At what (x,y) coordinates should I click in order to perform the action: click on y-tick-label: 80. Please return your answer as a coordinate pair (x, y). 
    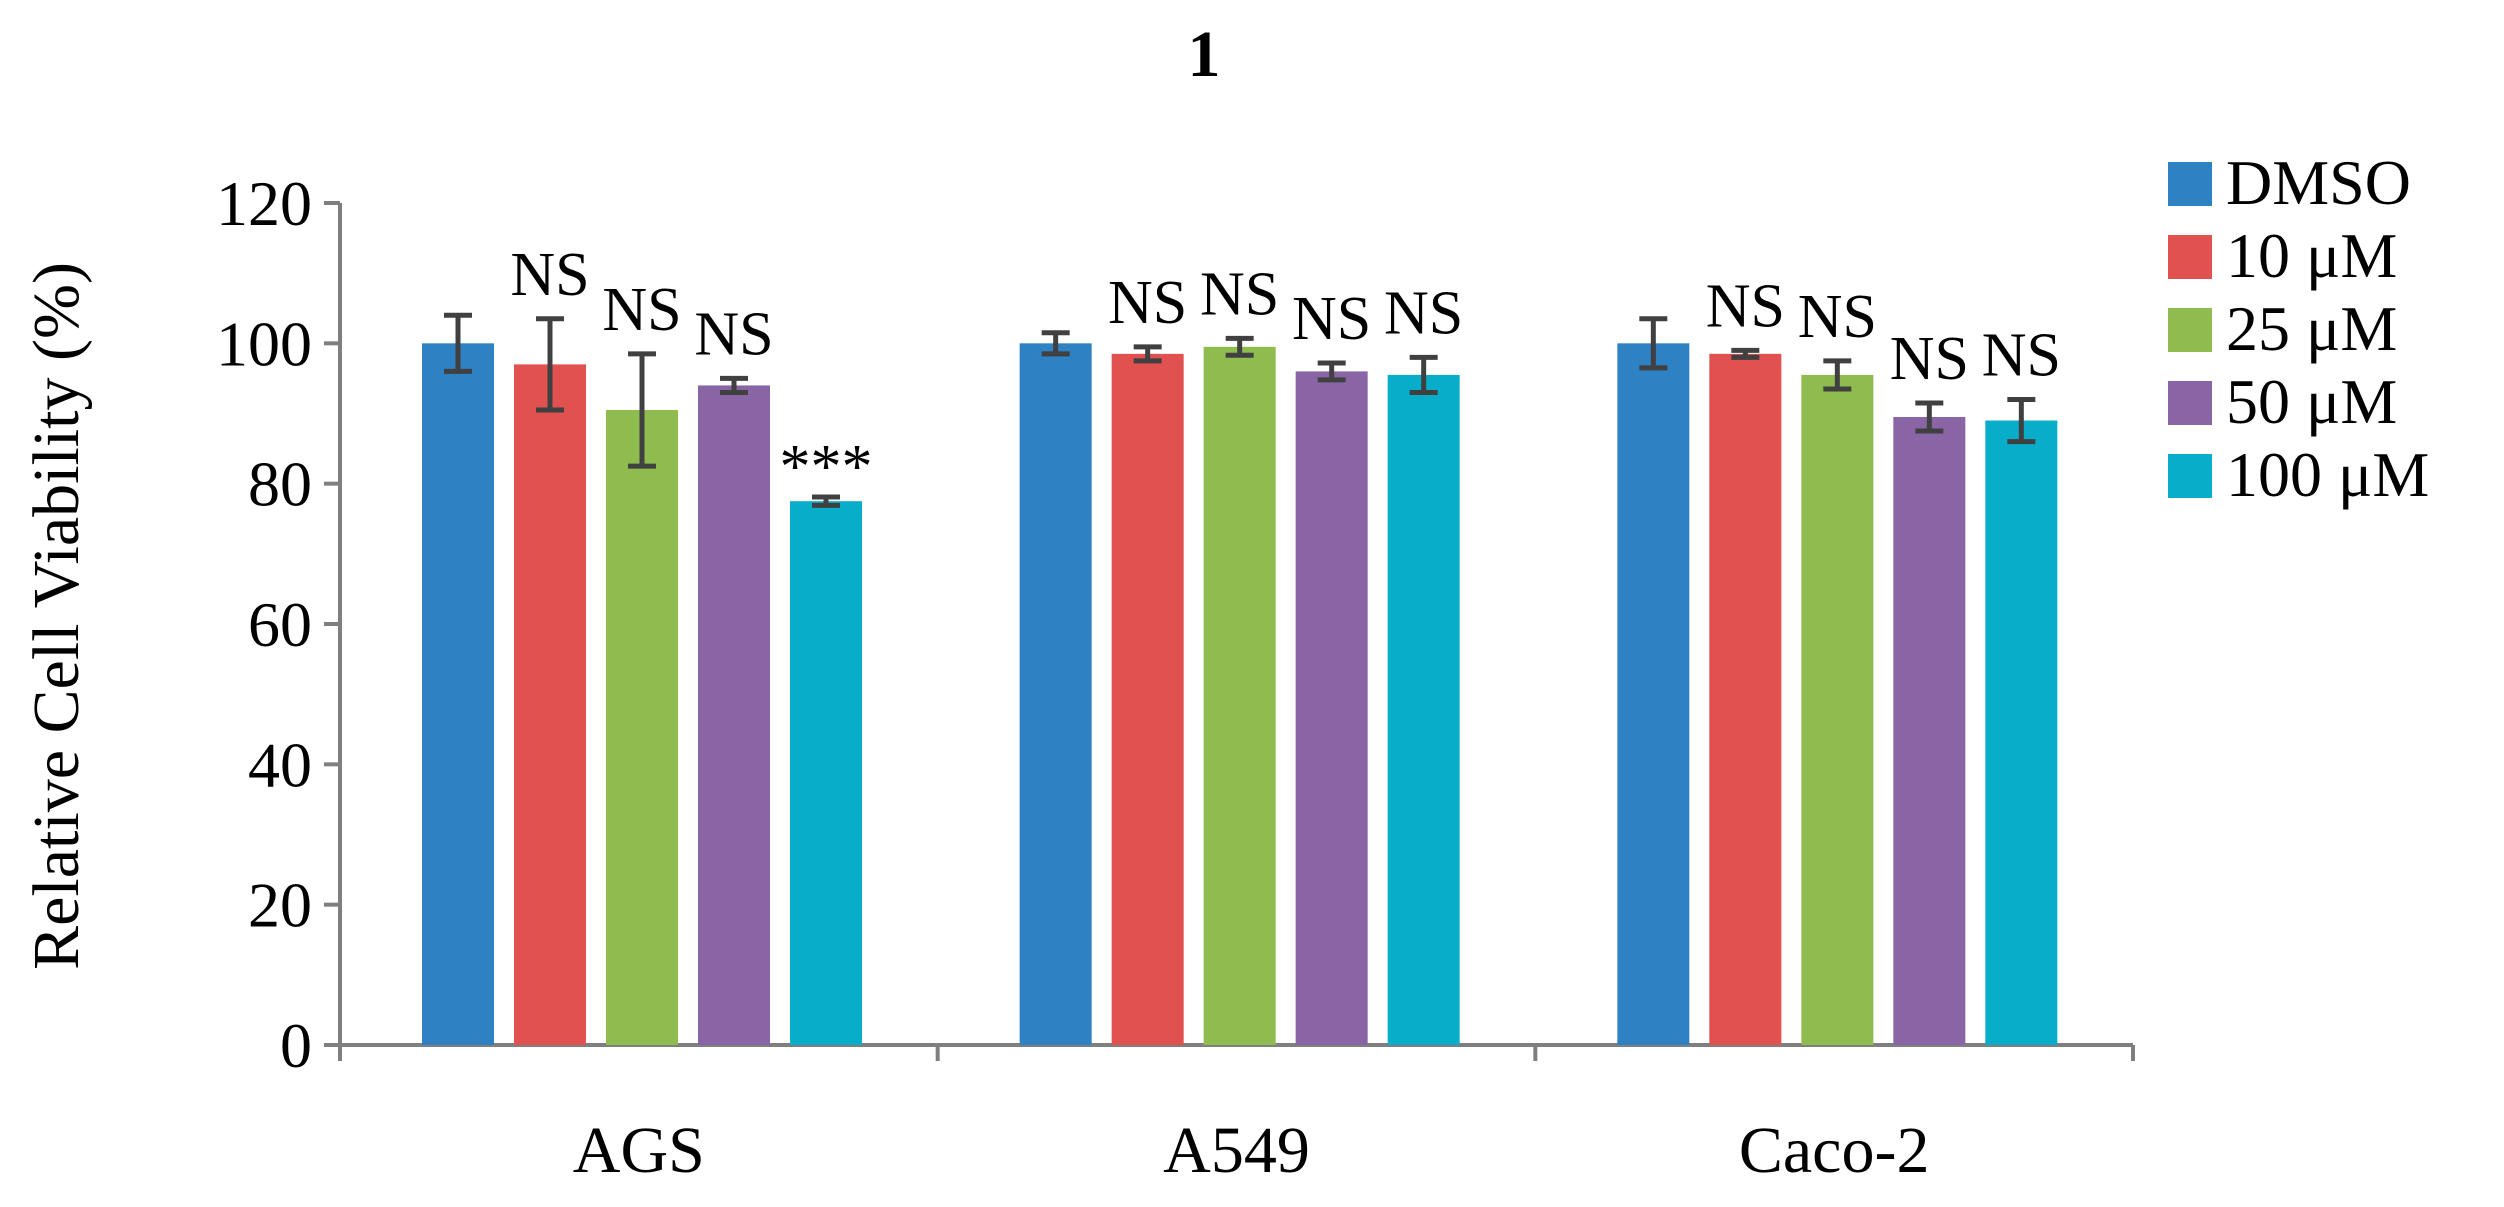
    Looking at the image, I should click on (280, 484).